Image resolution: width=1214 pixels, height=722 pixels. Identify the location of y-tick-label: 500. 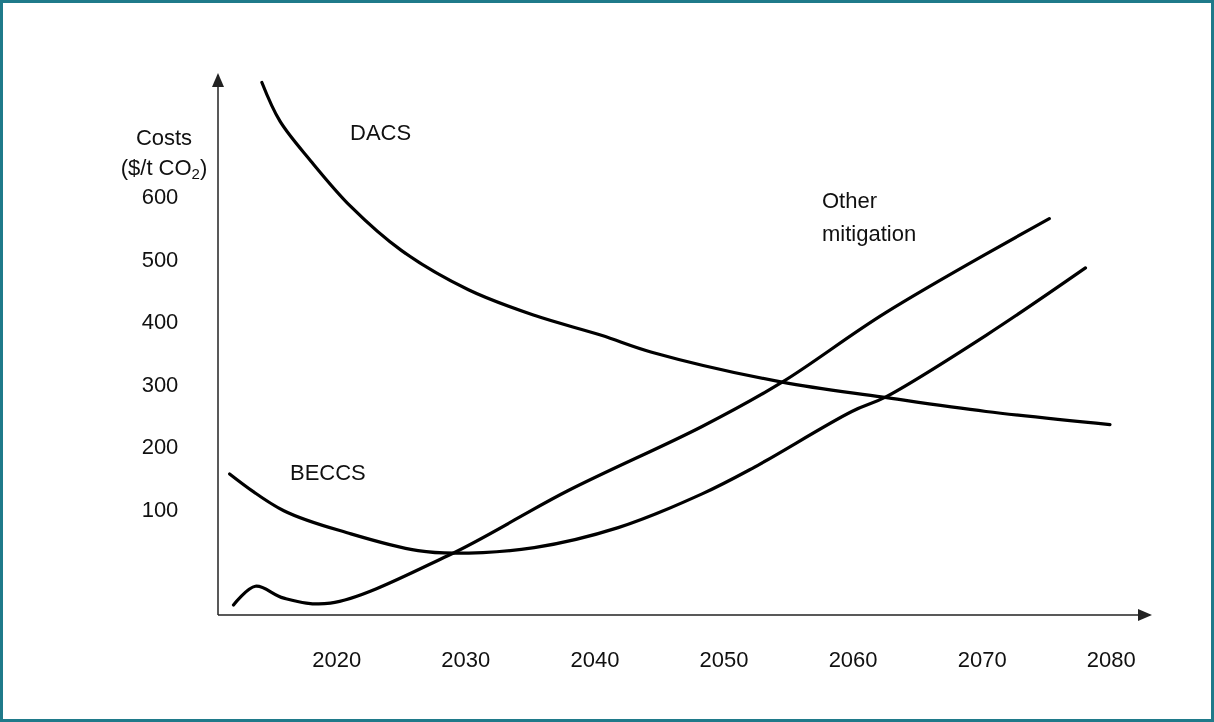
(160, 259).